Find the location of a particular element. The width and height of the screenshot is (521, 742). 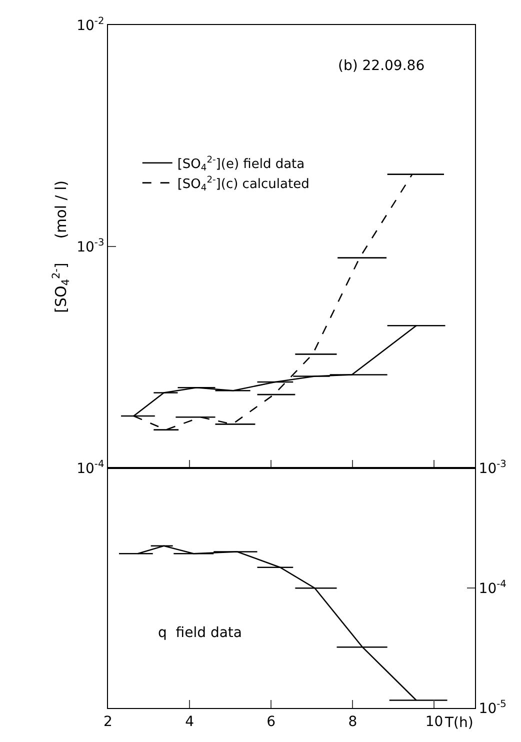

x-tick-label: 6 is located at coordinates (271, 722).